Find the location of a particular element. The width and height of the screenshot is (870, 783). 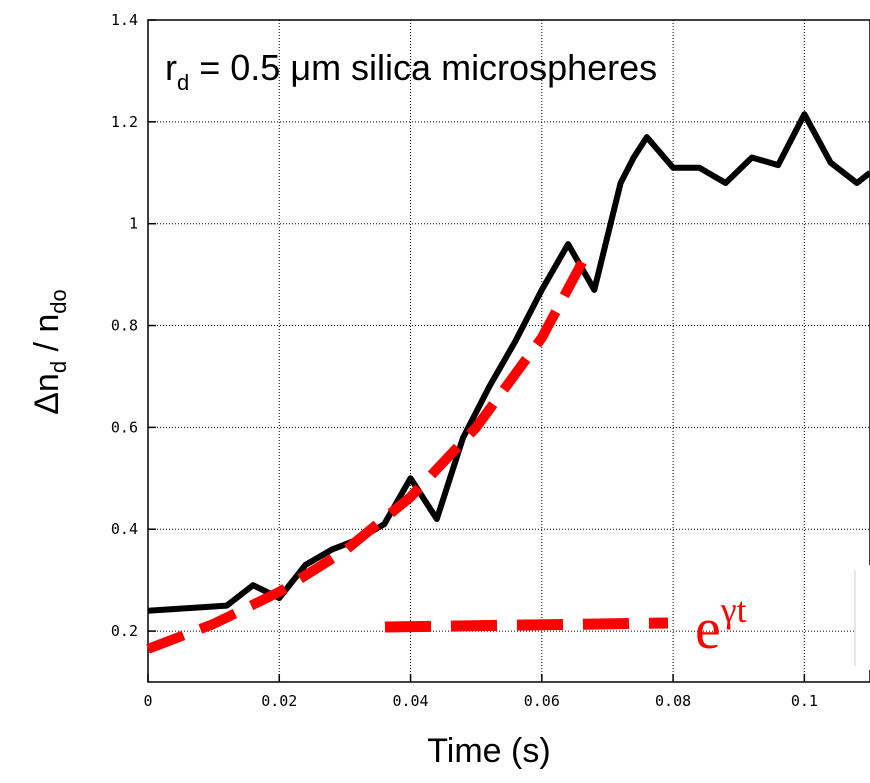

y-tick-label: 1 is located at coordinates (133, 224).